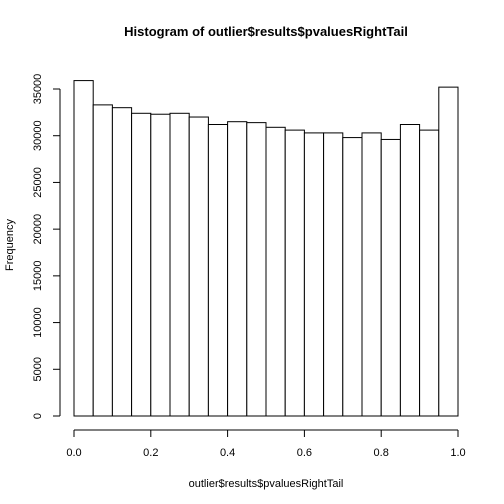 This screenshot has height=504, width=504. I want to click on x-axis: 0.0 0.2 0.4 0.6 0.8 1.0, so click(266, 444).